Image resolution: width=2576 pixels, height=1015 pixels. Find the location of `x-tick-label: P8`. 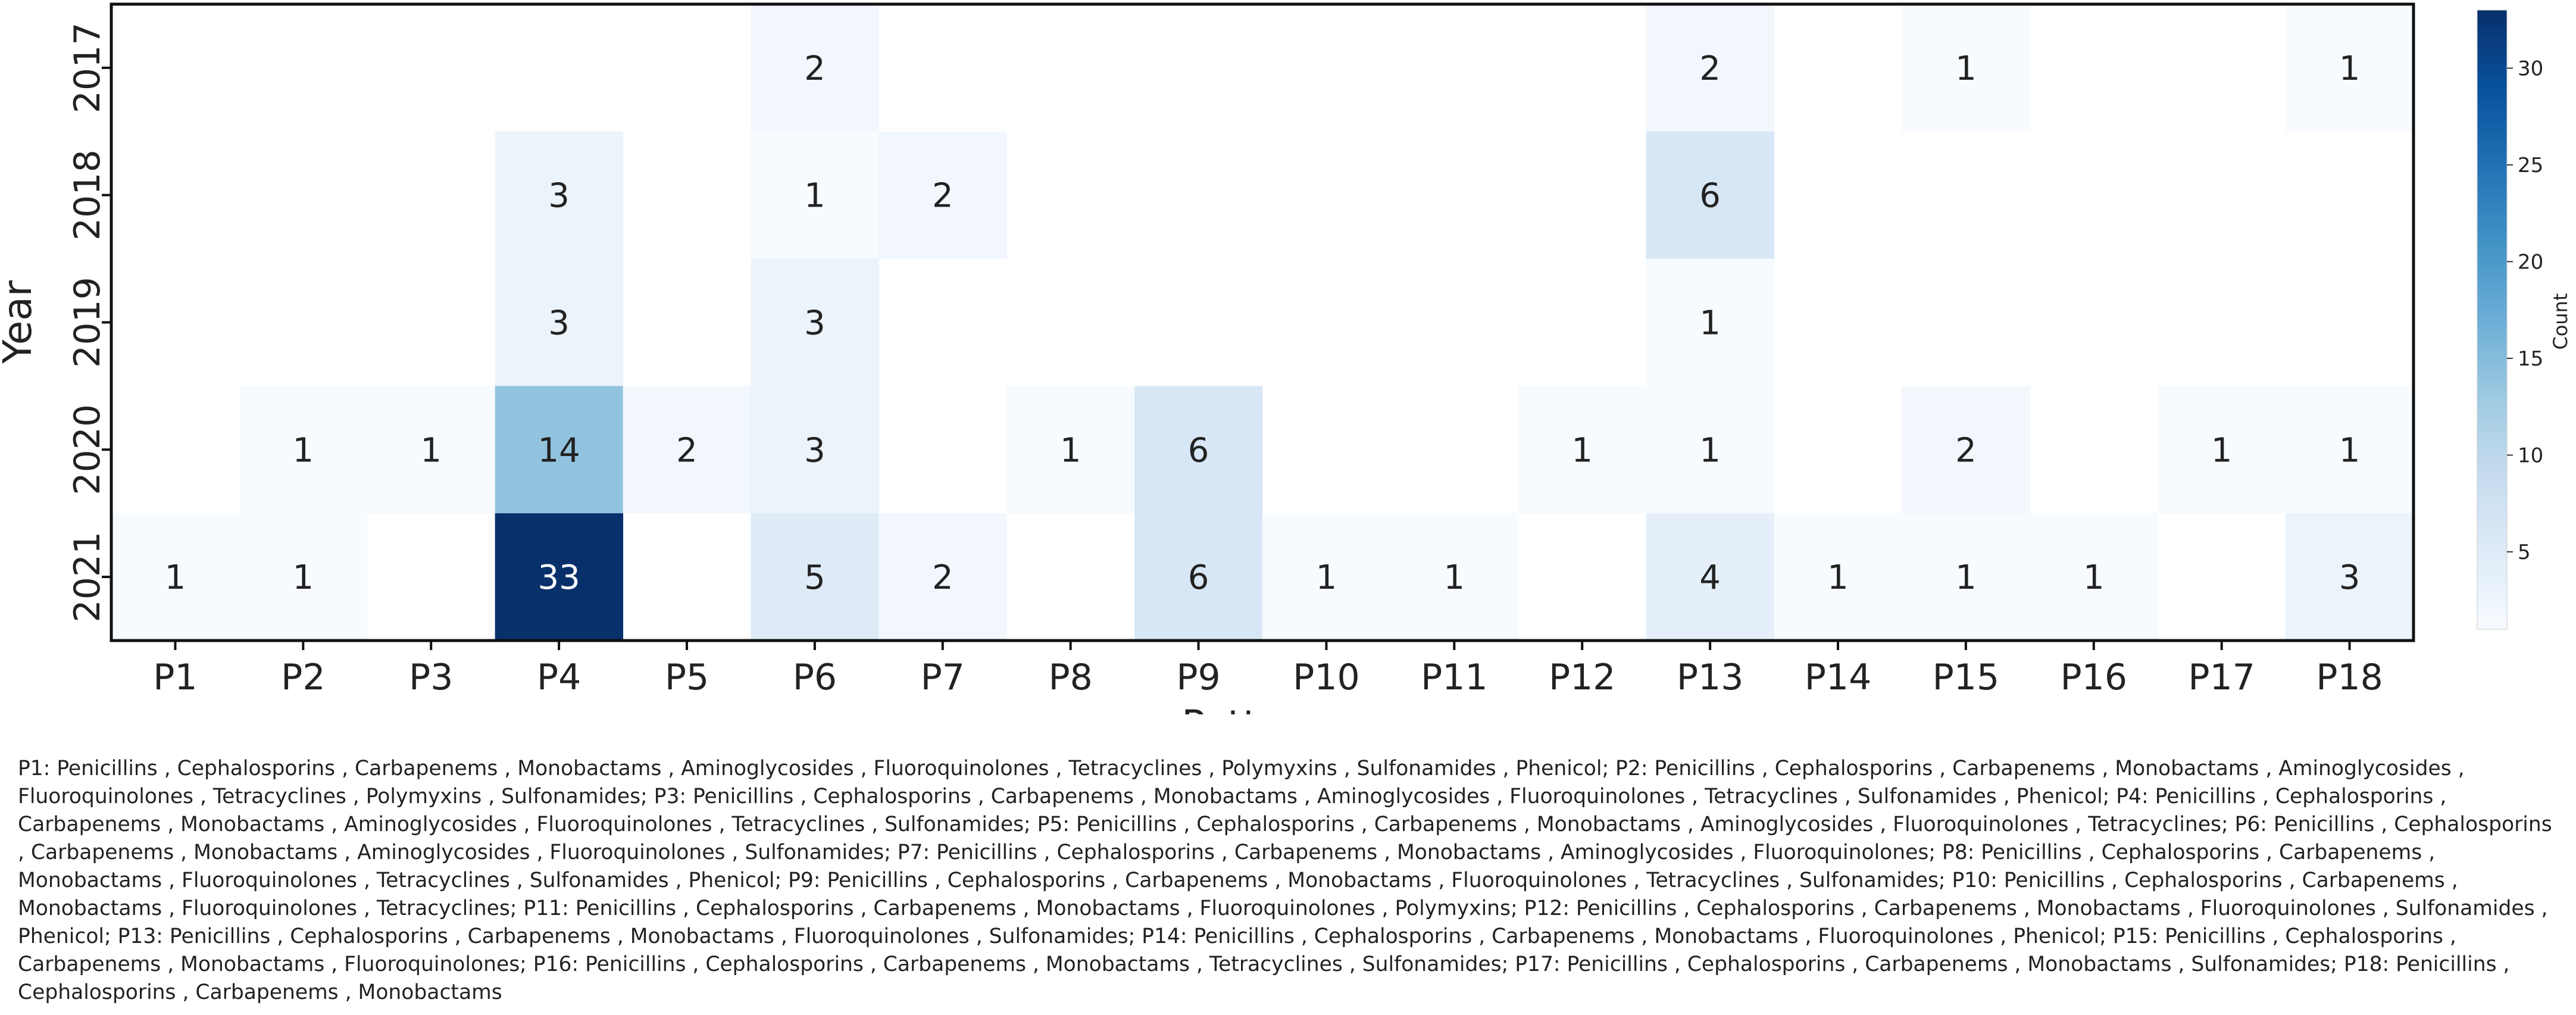

x-tick-label: P8 is located at coordinates (1070, 677).